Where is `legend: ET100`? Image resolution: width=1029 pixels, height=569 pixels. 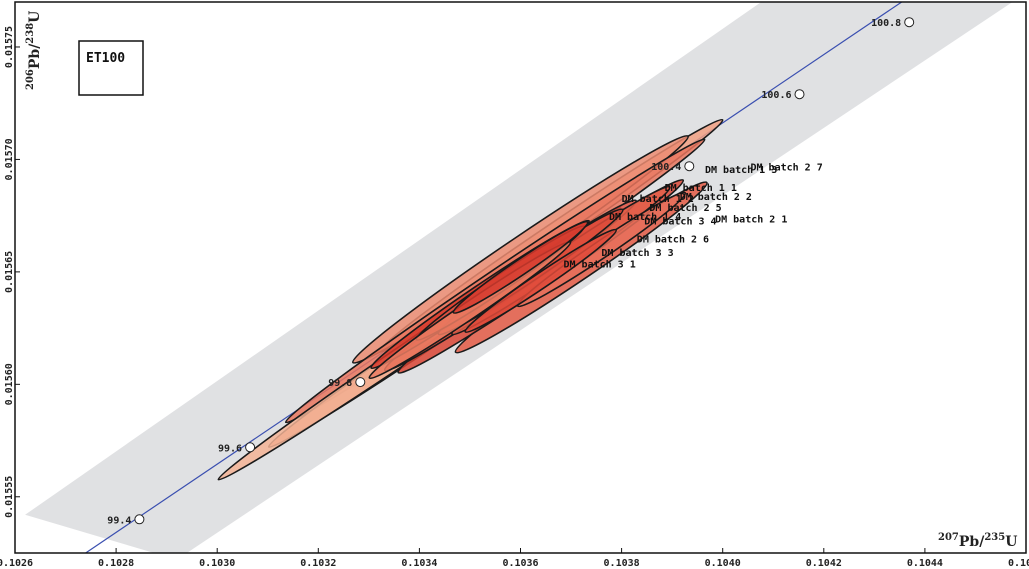
legend: ET100 is located at coordinates (111, 68).